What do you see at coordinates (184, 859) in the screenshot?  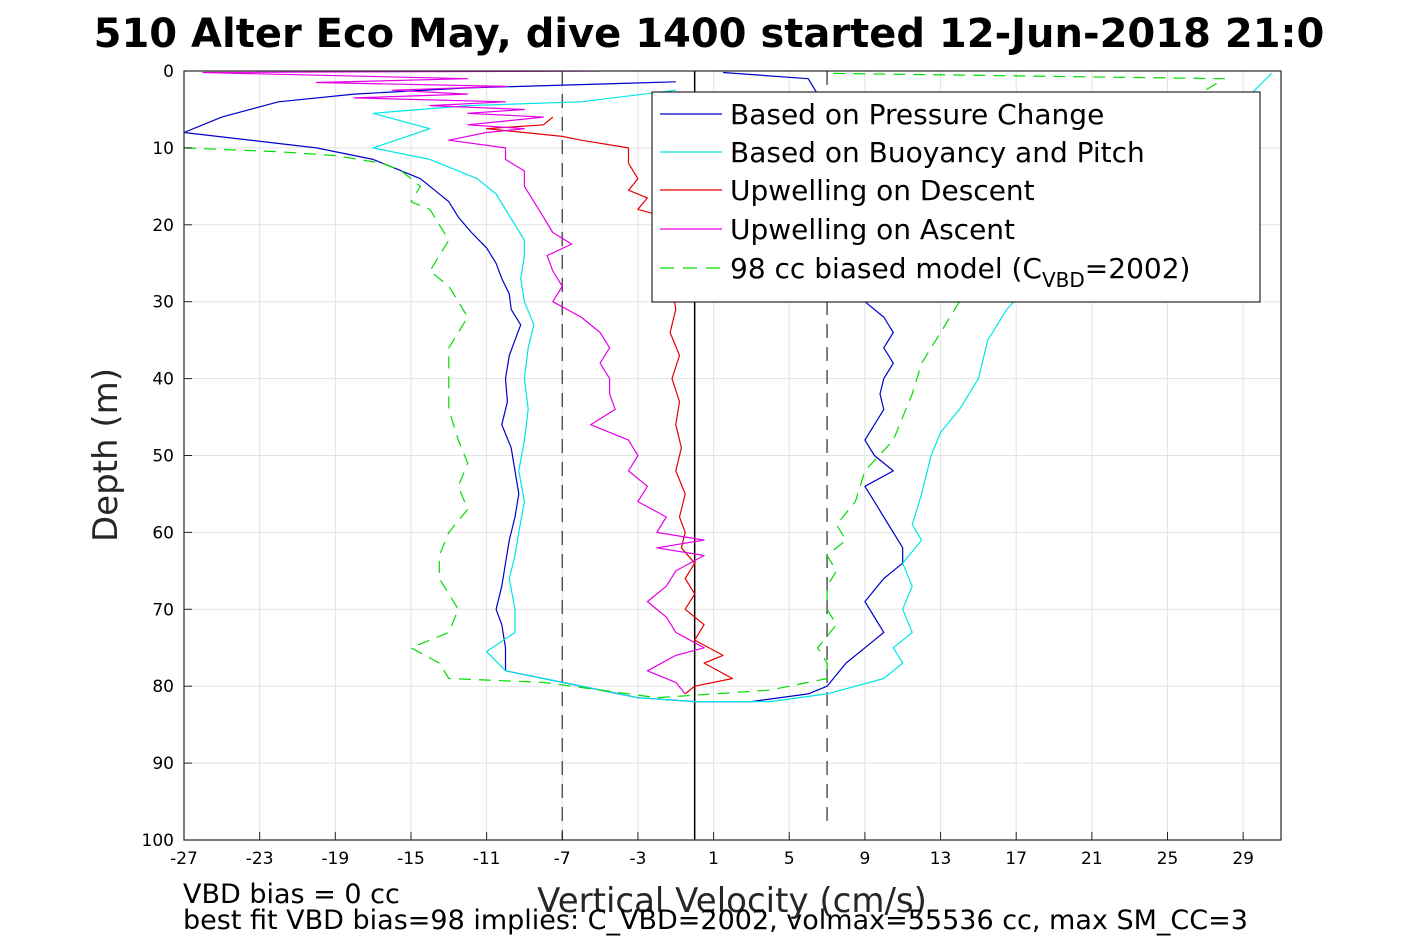 I see `x-tick-label: -27` at bounding box center [184, 859].